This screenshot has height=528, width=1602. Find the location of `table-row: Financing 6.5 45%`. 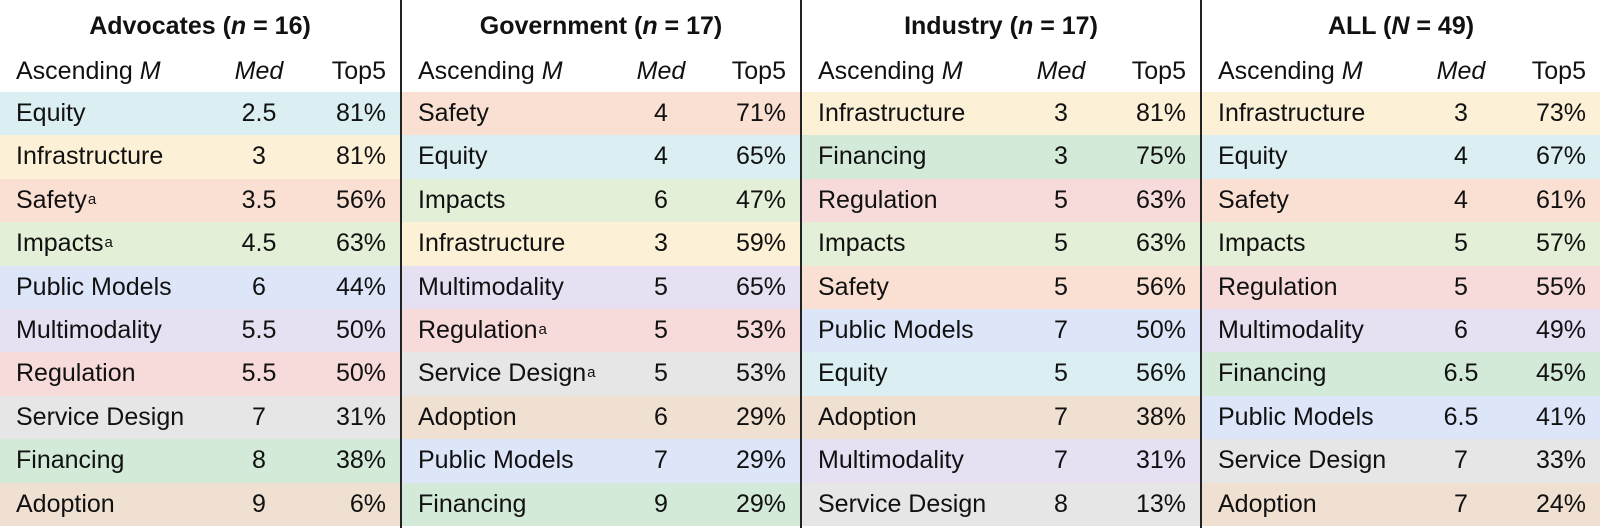

table-row: Financing 6.5 45% is located at coordinates (1401, 374).